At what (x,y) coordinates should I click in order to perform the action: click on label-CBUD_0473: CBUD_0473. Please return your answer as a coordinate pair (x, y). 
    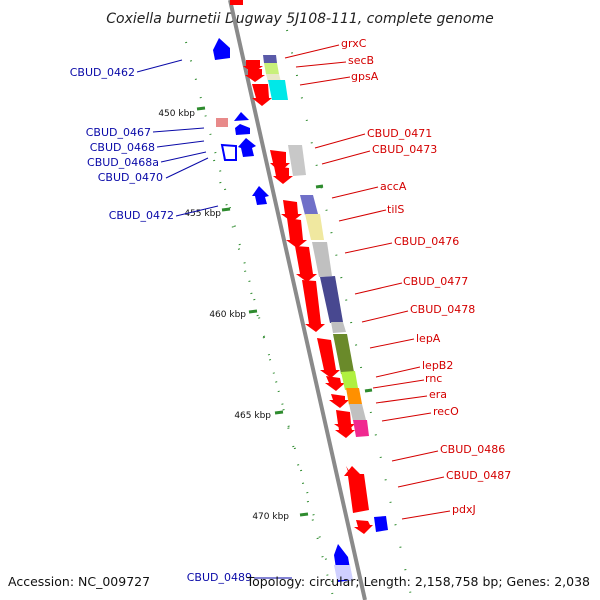
    Looking at the image, I should click on (404, 149).